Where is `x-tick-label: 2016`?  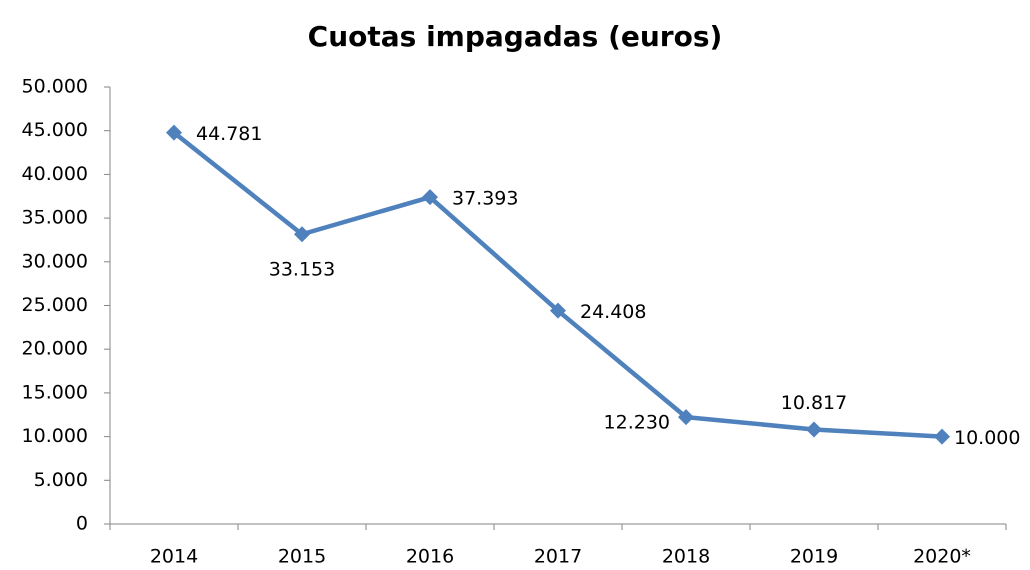
x-tick-label: 2016 is located at coordinates (430, 557).